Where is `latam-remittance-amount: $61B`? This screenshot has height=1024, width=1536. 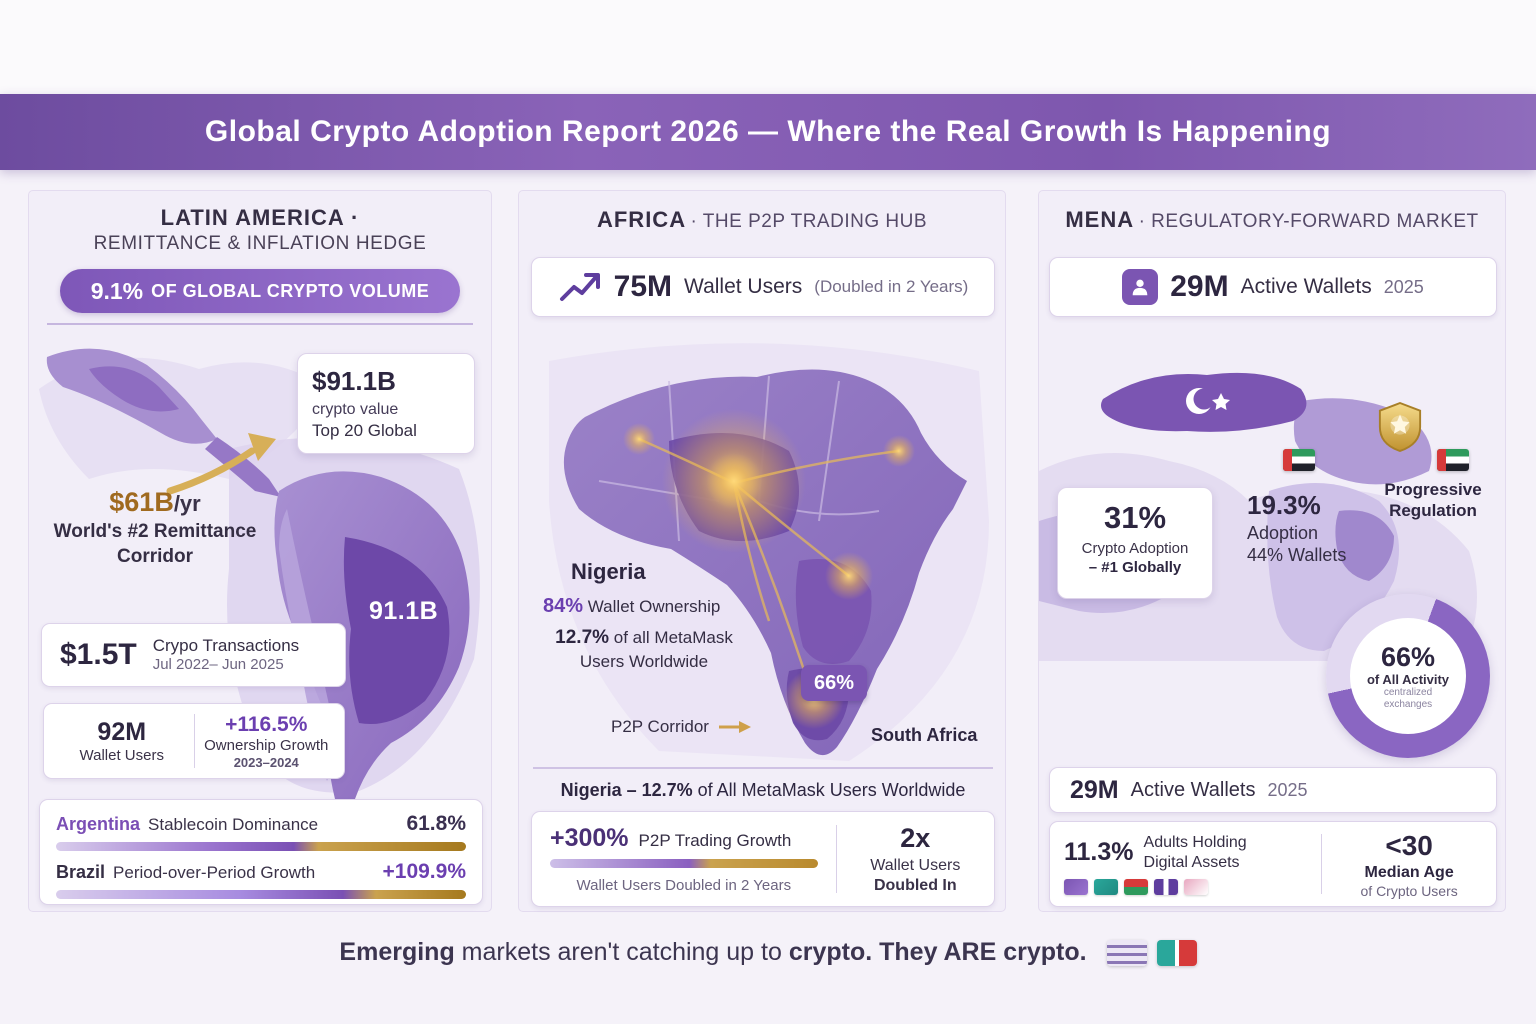 latam-remittance-amount: $61B is located at coordinates (141, 502).